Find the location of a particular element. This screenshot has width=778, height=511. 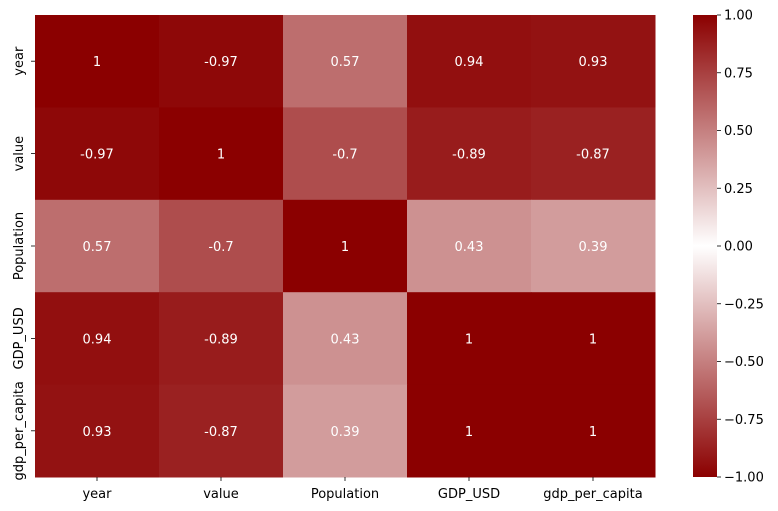

colorbar-tick-label: 1.00 is located at coordinates (738, 16).